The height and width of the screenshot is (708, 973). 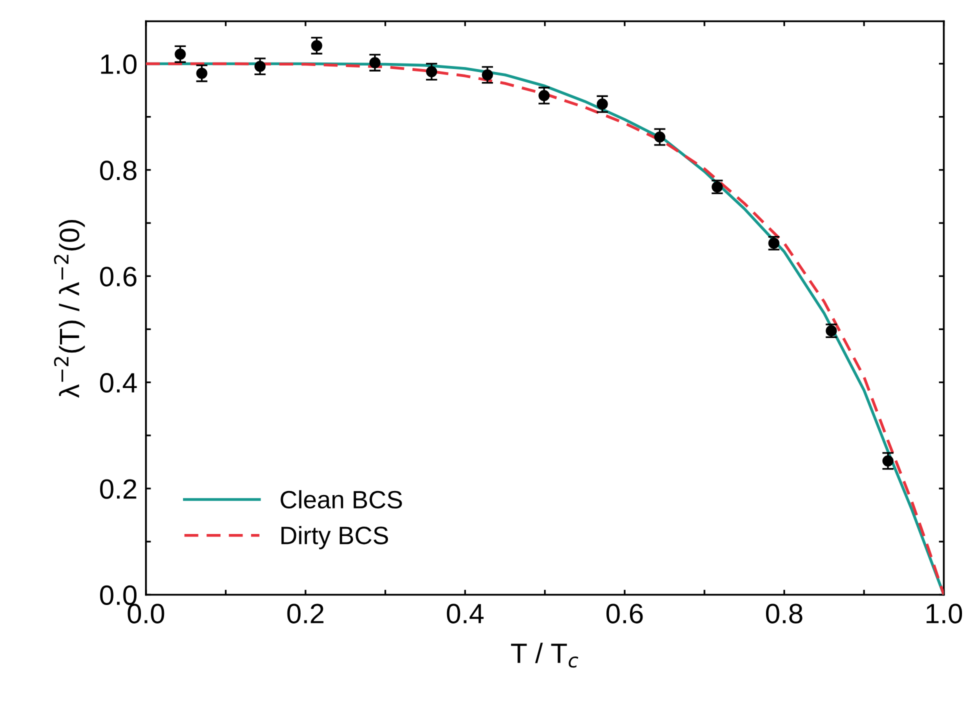 I want to click on y-tick-label: 0.8, so click(x=118, y=170).